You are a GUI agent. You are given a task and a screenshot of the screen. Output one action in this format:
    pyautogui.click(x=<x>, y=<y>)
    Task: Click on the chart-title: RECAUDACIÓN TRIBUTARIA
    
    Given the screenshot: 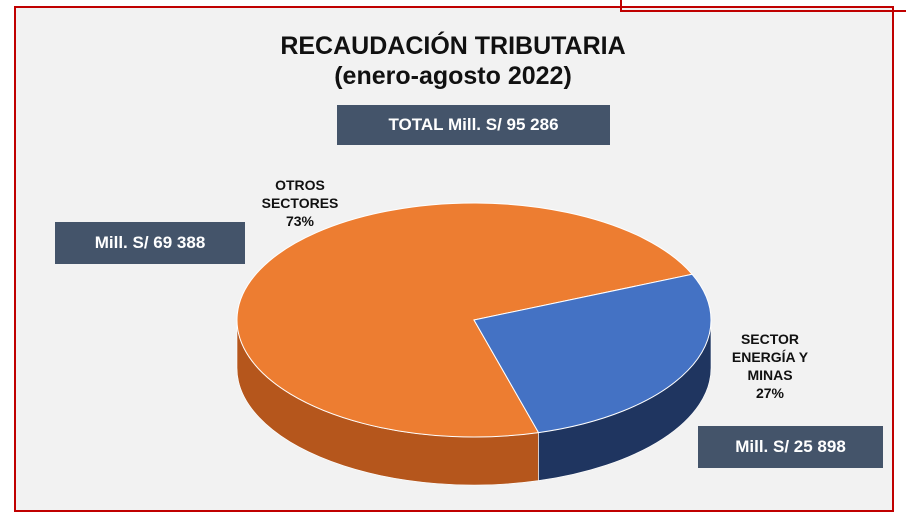 What is the action you would take?
    pyautogui.click(x=453, y=46)
    